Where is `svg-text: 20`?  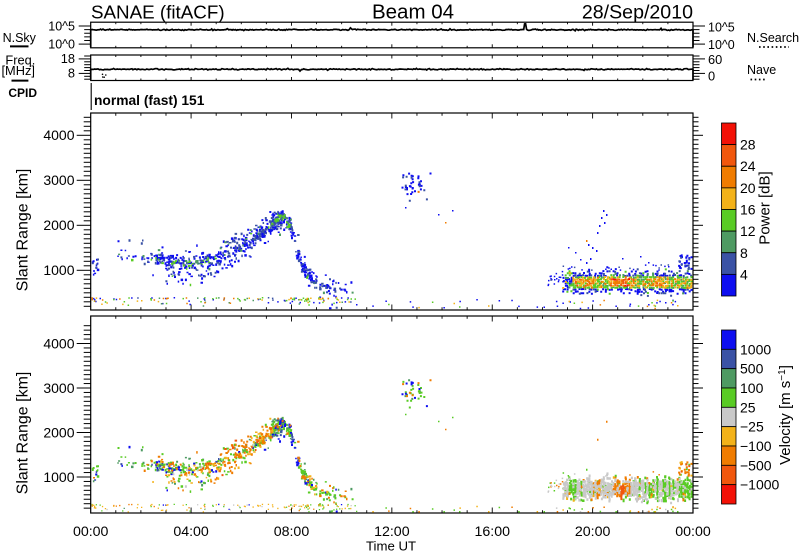
svg-text: 20 is located at coordinates (748, 188).